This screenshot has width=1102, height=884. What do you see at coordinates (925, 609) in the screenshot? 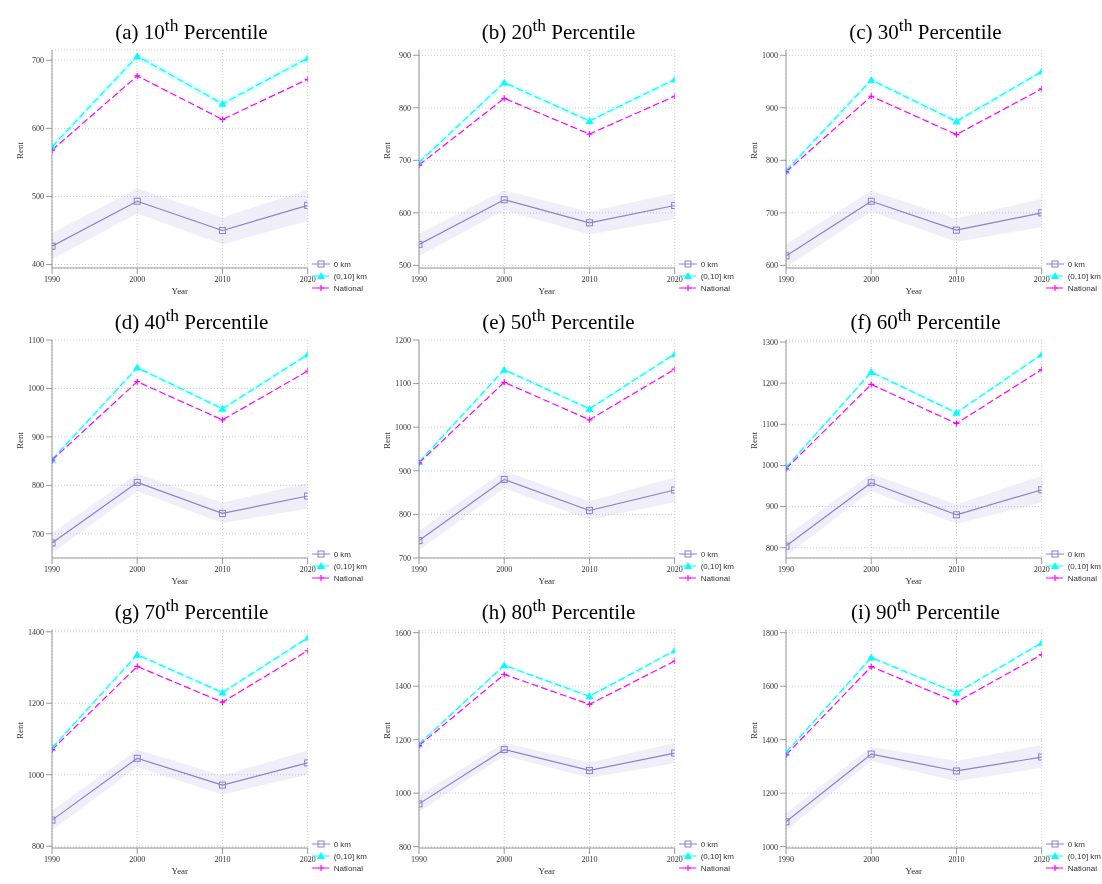
I see `chart-title: (i) 90$^{th}$ Percentile` at bounding box center [925, 609].